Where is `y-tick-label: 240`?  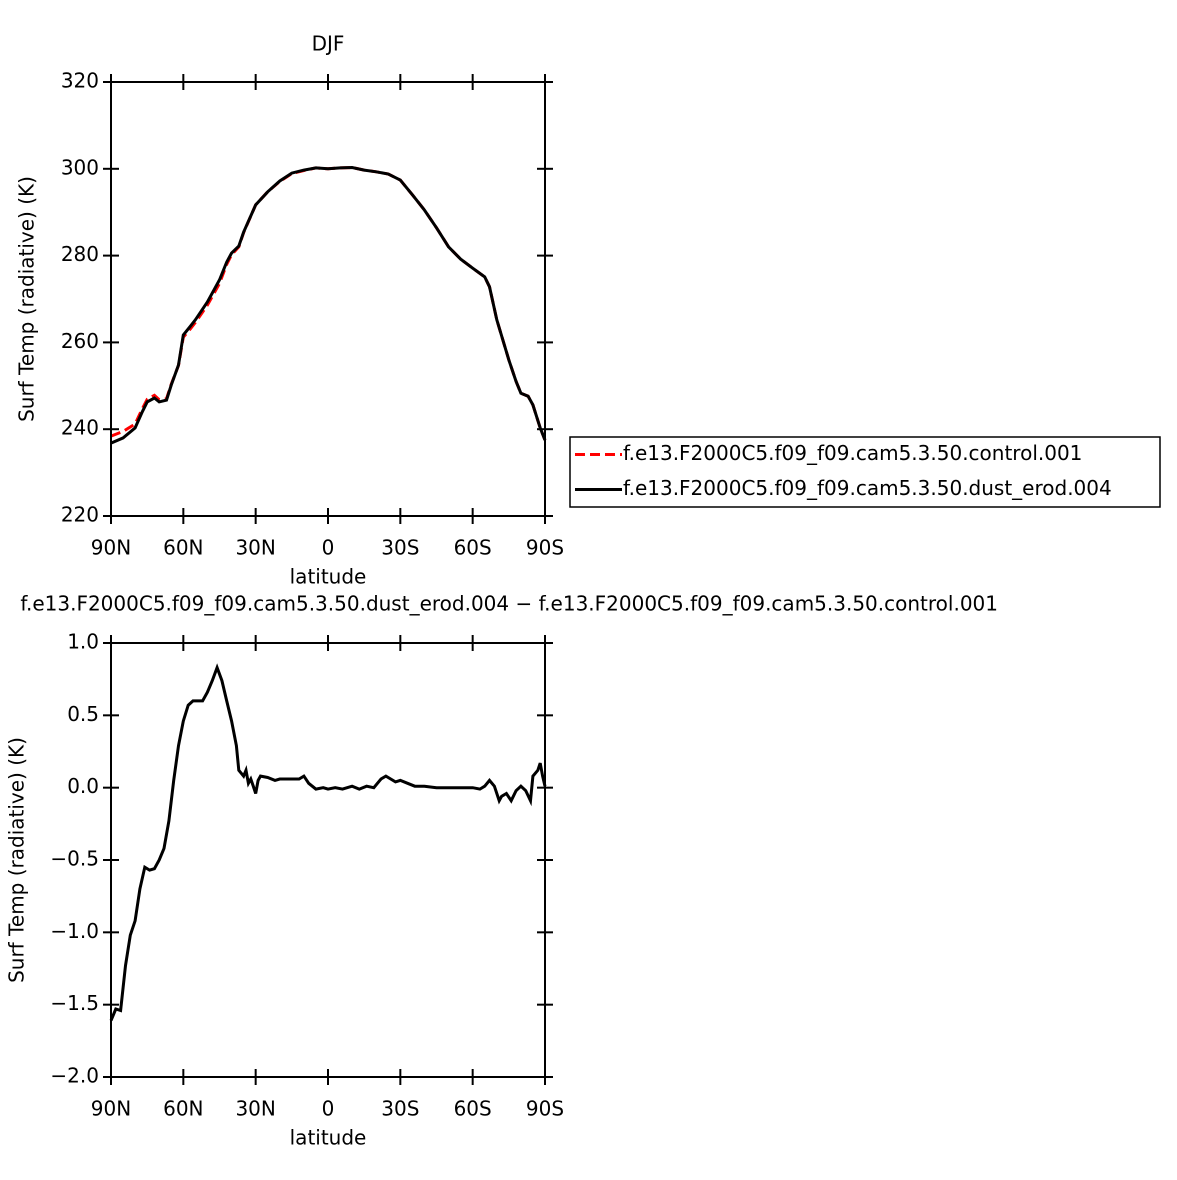
y-tick-label: 240 is located at coordinates (80, 428).